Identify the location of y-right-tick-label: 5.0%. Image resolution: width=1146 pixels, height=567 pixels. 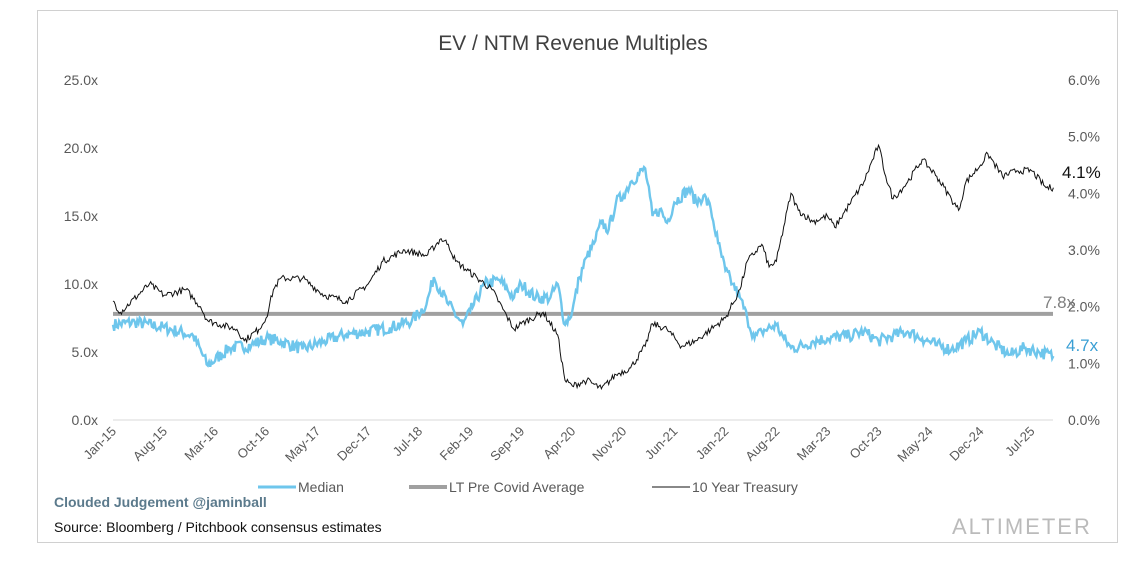
(1084, 137).